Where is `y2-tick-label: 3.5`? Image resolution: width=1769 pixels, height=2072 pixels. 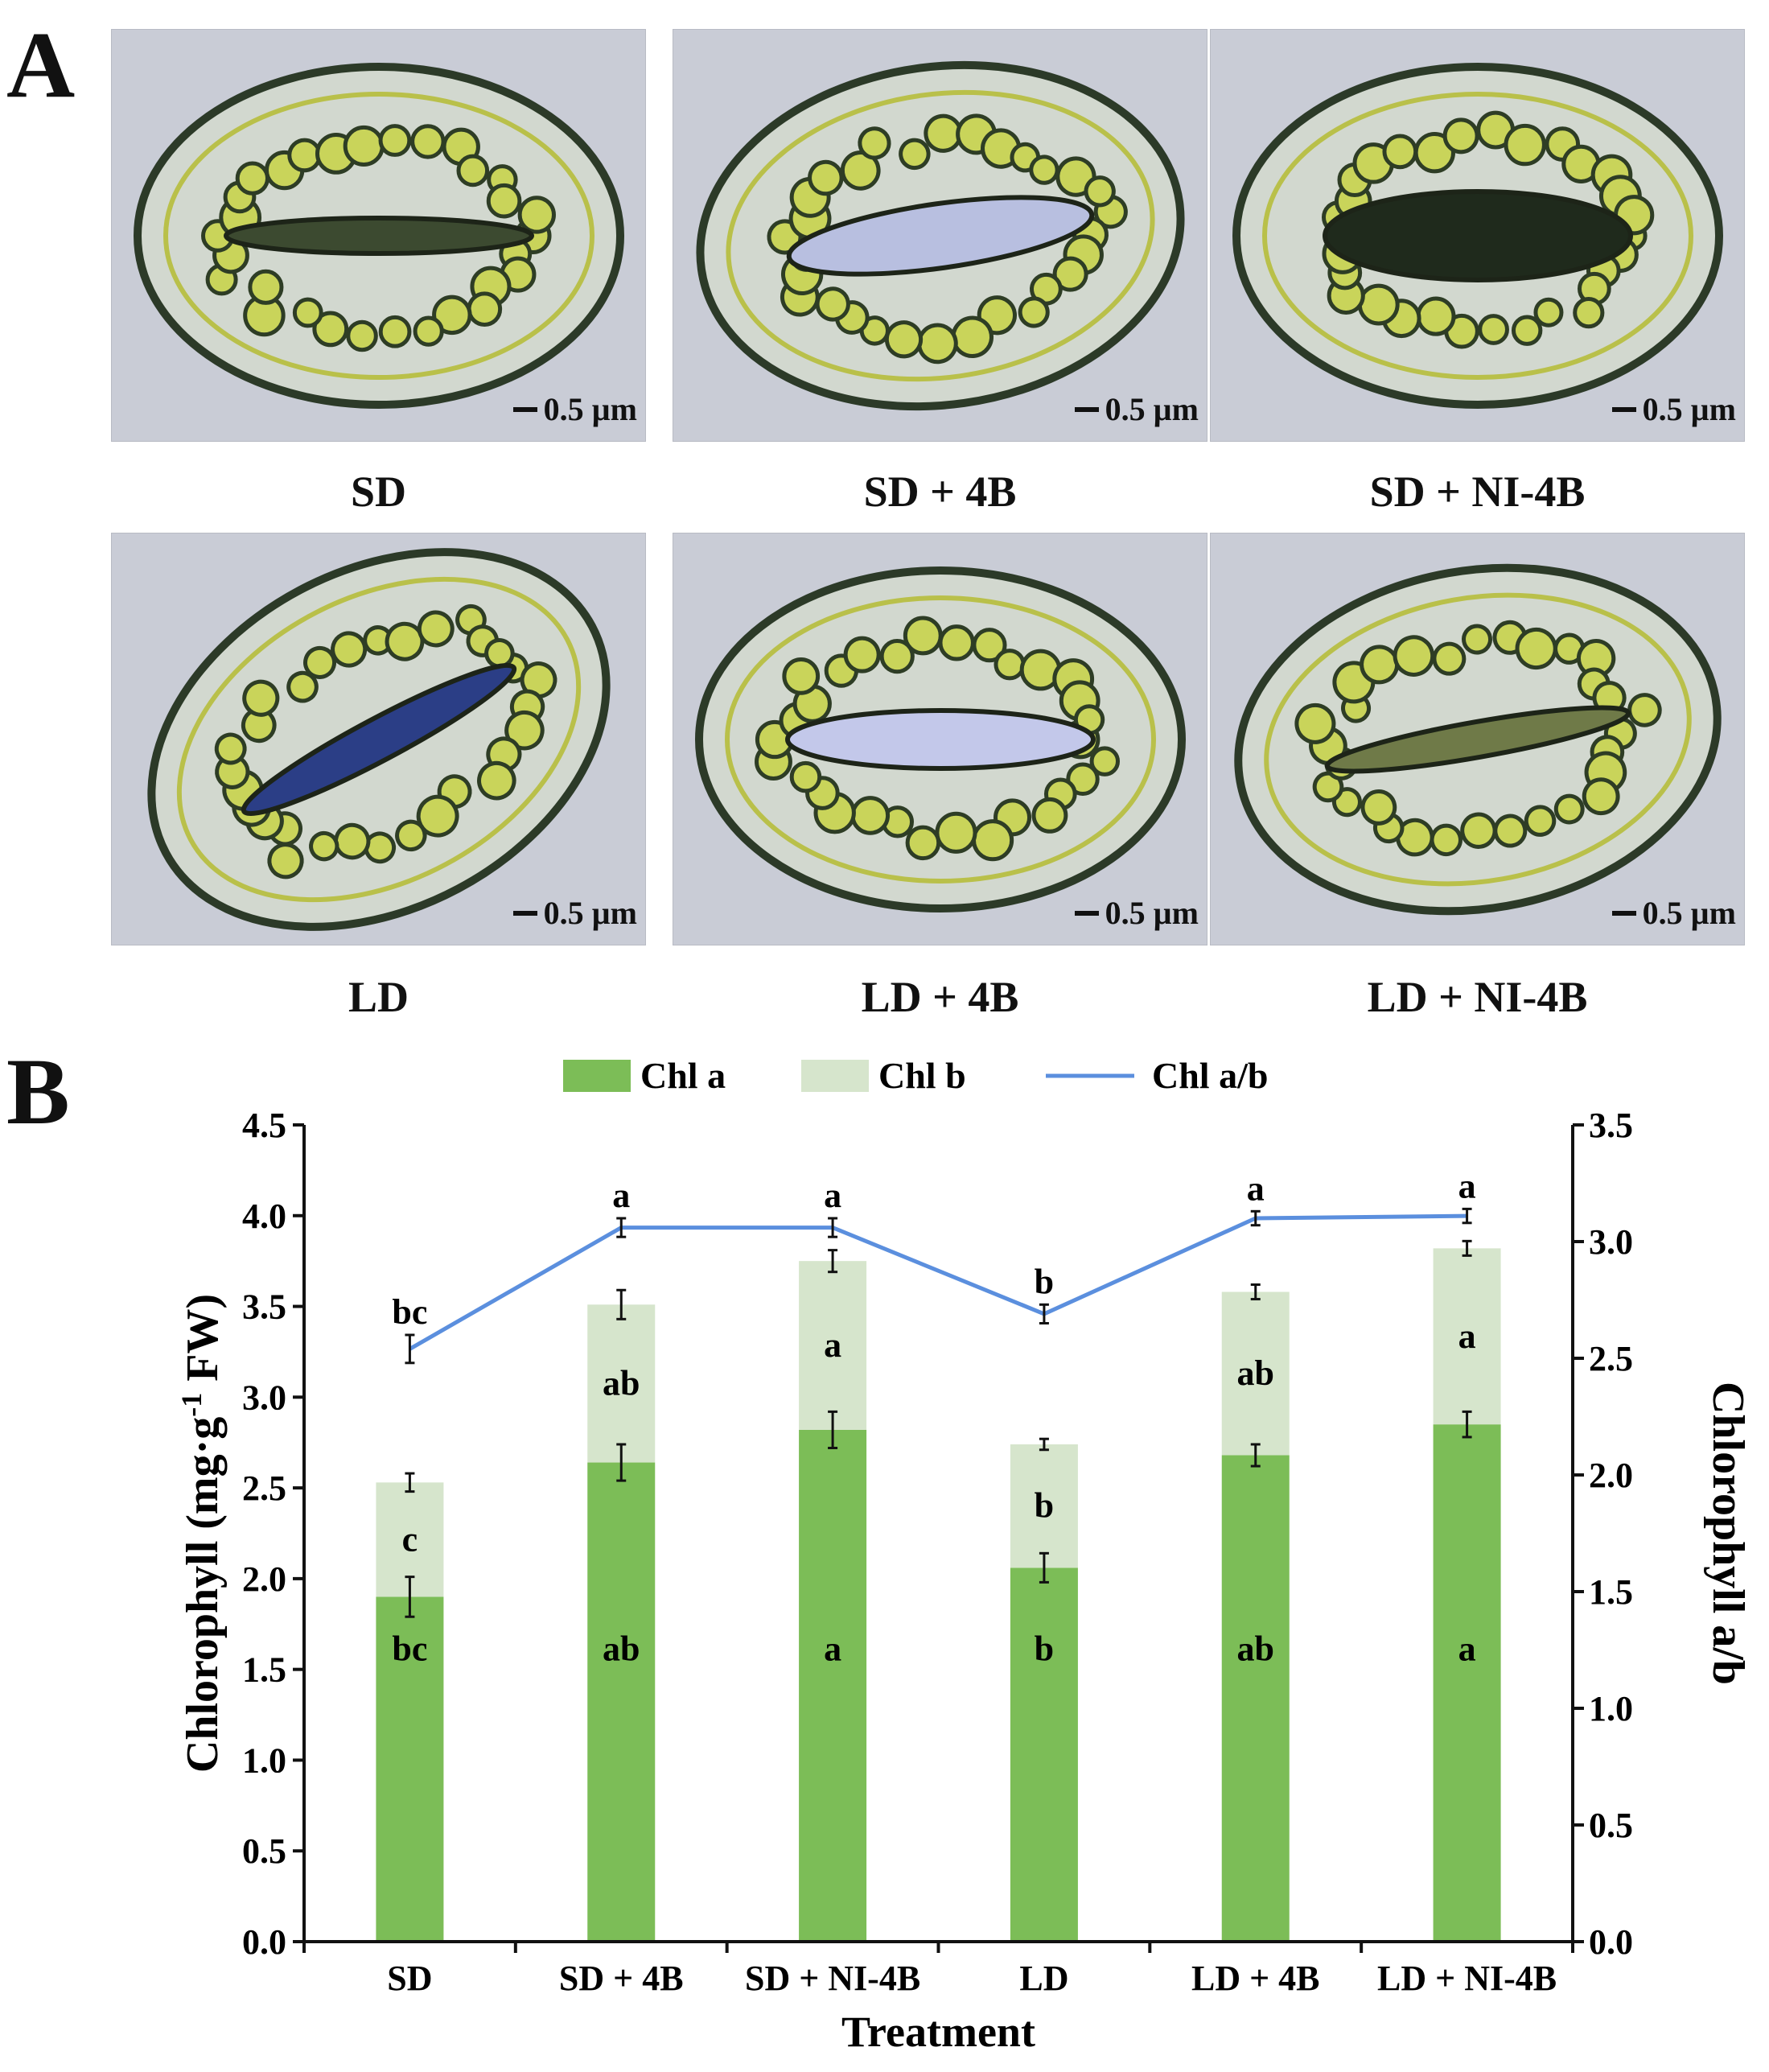
y2-tick-label: 3.5 is located at coordinates (1611, 1126).